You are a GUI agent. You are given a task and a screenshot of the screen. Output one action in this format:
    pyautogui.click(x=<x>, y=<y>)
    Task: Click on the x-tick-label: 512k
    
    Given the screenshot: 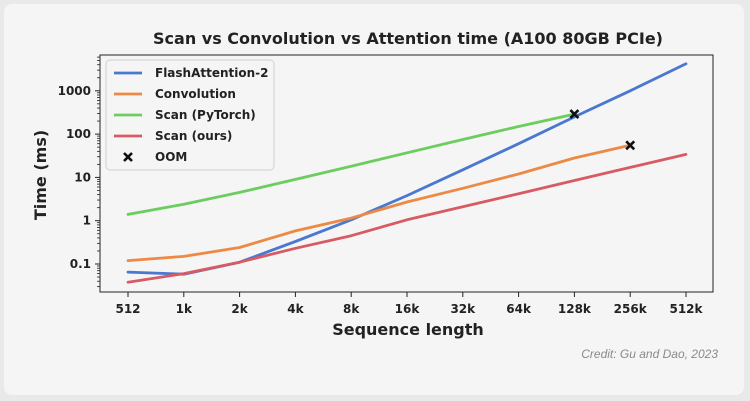 What is the action you would take?
    pyautogui.click(x=686, y=309)
    